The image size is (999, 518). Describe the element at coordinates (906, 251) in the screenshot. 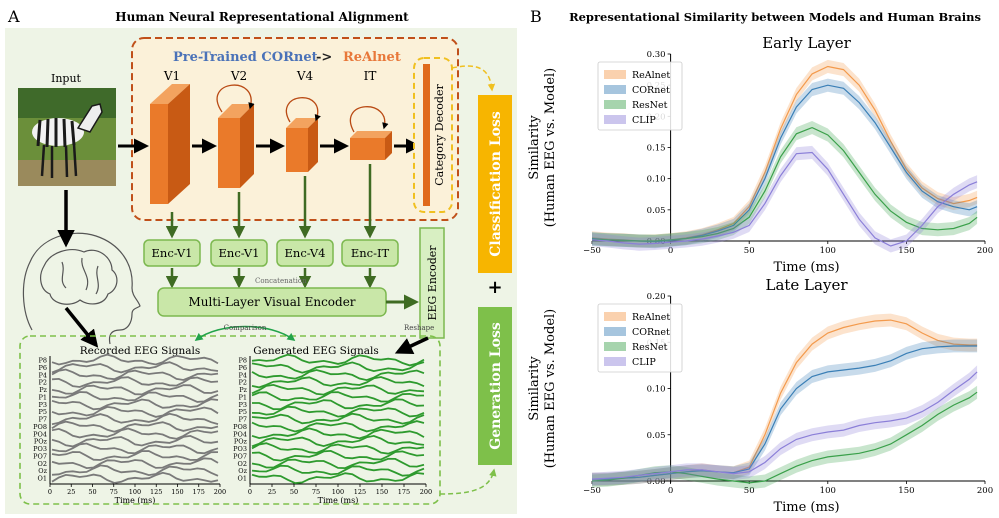

I see `x-tick-label: 150` at that location.